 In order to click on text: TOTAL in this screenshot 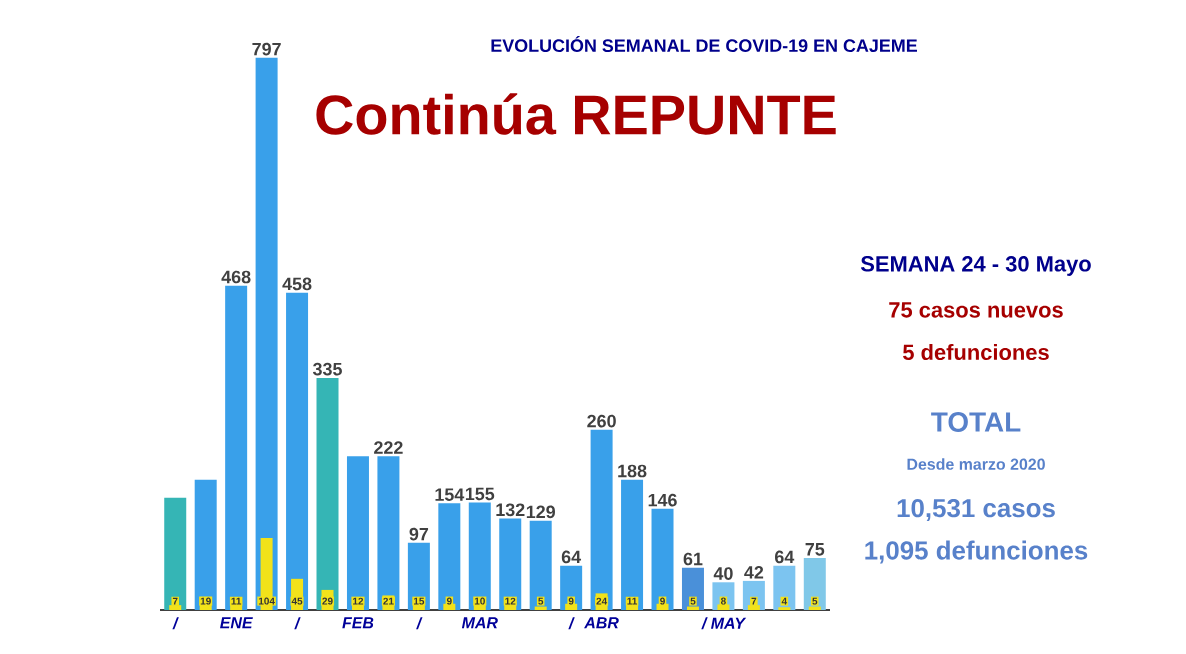, I will do `click(976, 422)`.